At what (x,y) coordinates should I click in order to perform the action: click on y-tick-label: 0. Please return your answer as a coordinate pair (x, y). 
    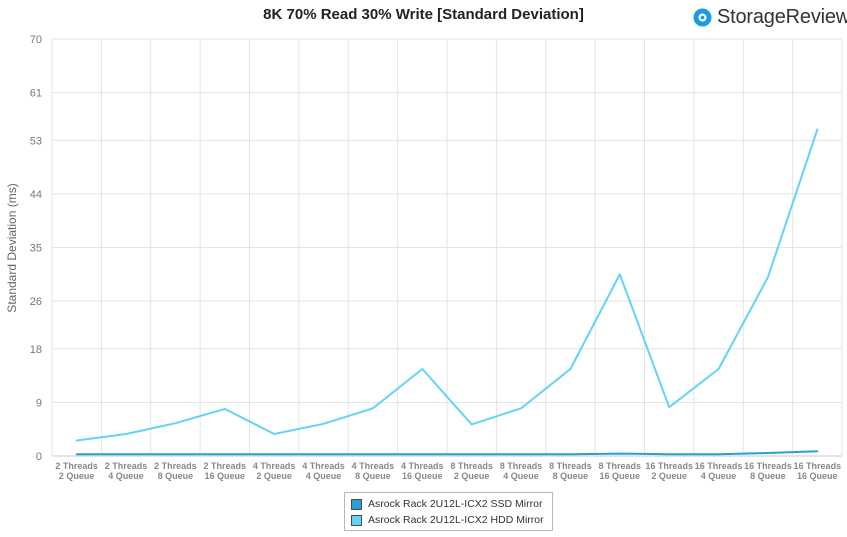
    Looking at the image, I should click on (39, 457).